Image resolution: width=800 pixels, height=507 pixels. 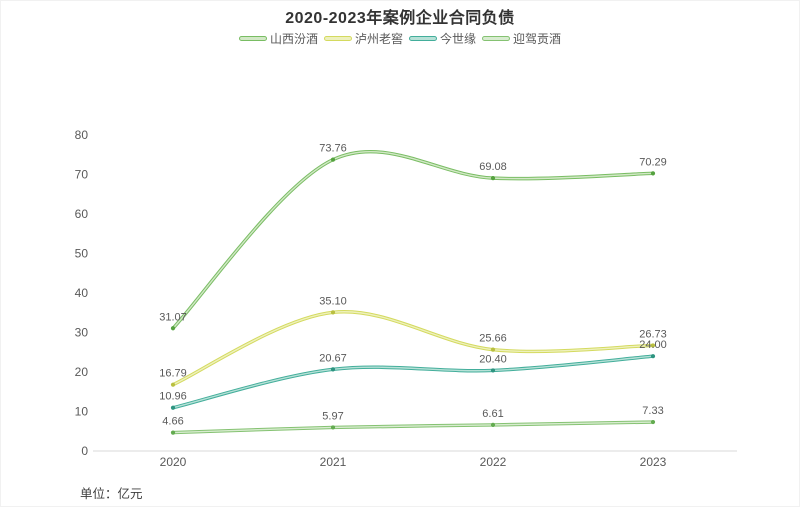 What do you see at coordinates (493, 339) in the screenshot?
I see `data-point-label: 25.66` at bounding box center [493, 339].